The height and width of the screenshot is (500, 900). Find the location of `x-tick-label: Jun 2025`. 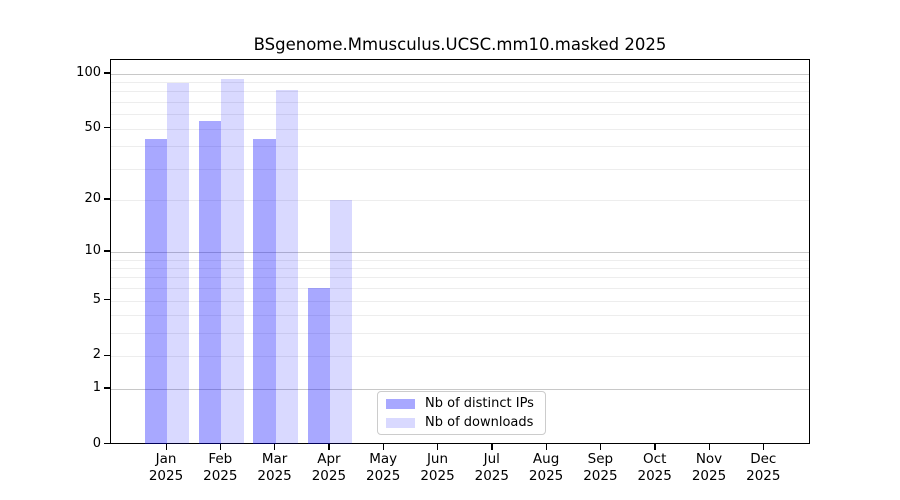

x-tick-label: Jun 2025 is located at coordinates (437, 467).